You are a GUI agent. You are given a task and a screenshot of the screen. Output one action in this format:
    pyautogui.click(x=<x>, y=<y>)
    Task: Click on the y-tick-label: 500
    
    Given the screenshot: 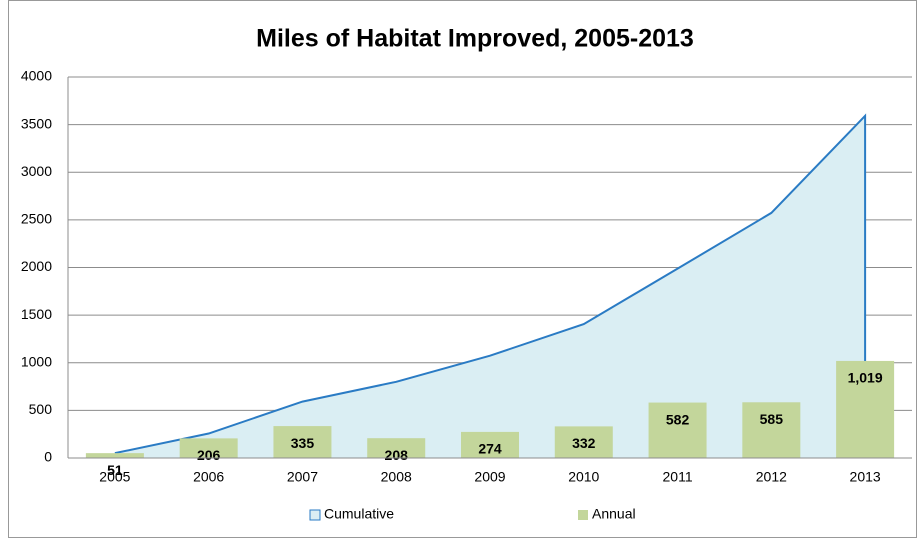 What is the action you would take?
    pyautogui.click(x=41, y=409)
    